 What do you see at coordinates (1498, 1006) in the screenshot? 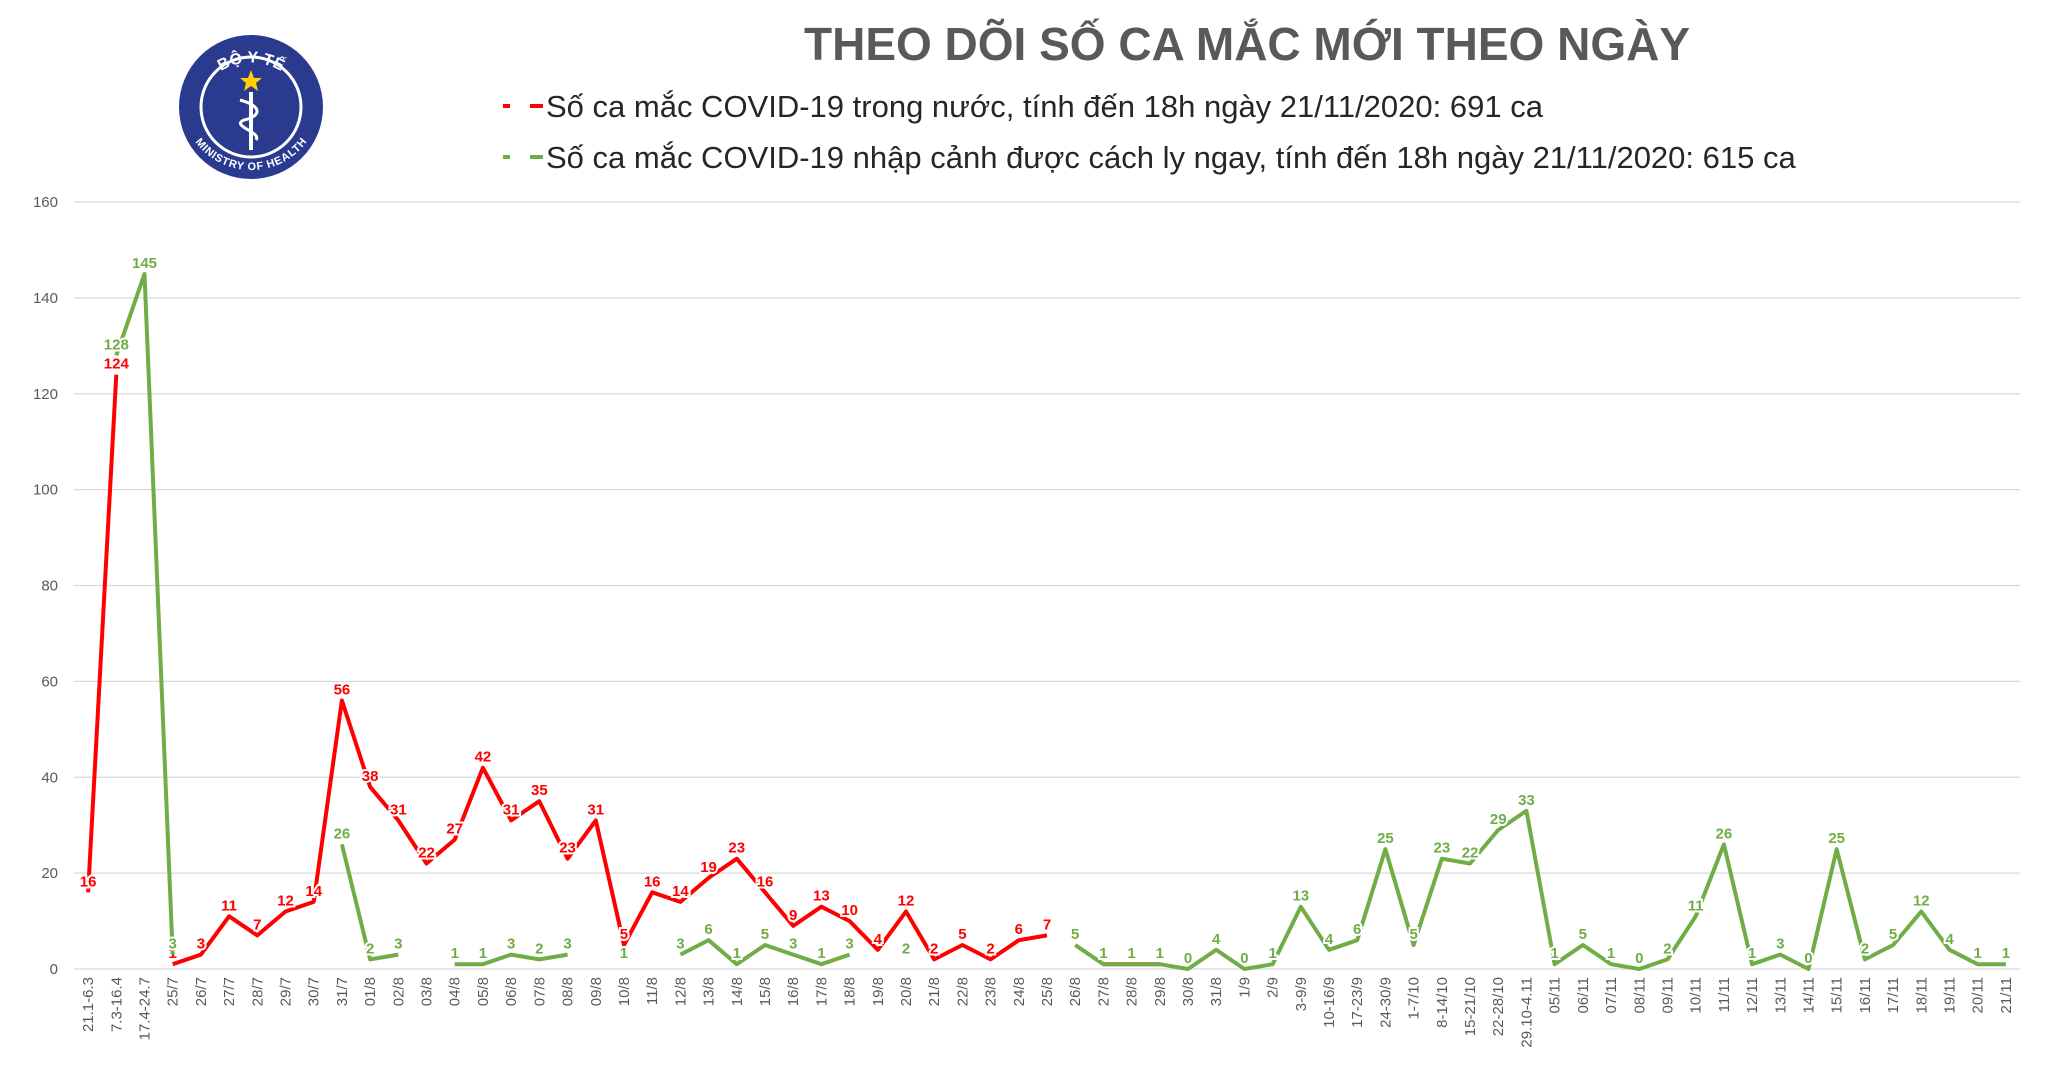
I see `x-tick-label: 22-28/10` at bounding box center [1498, 1006].